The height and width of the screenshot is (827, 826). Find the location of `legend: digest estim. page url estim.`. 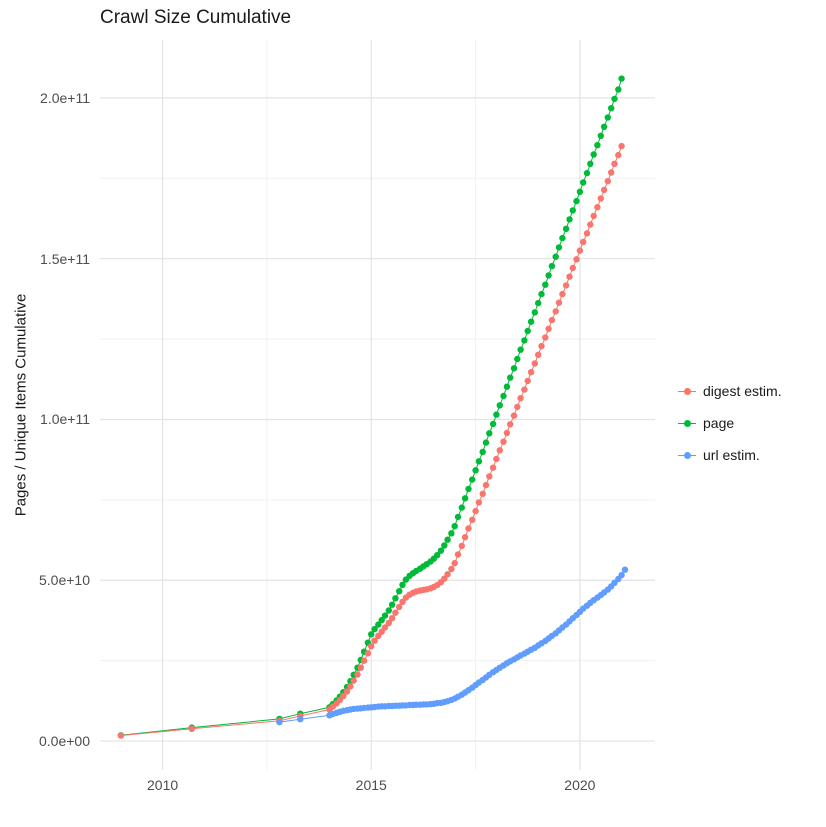

legend: digest estim. page url estim. is located at coordinates (730, 423).